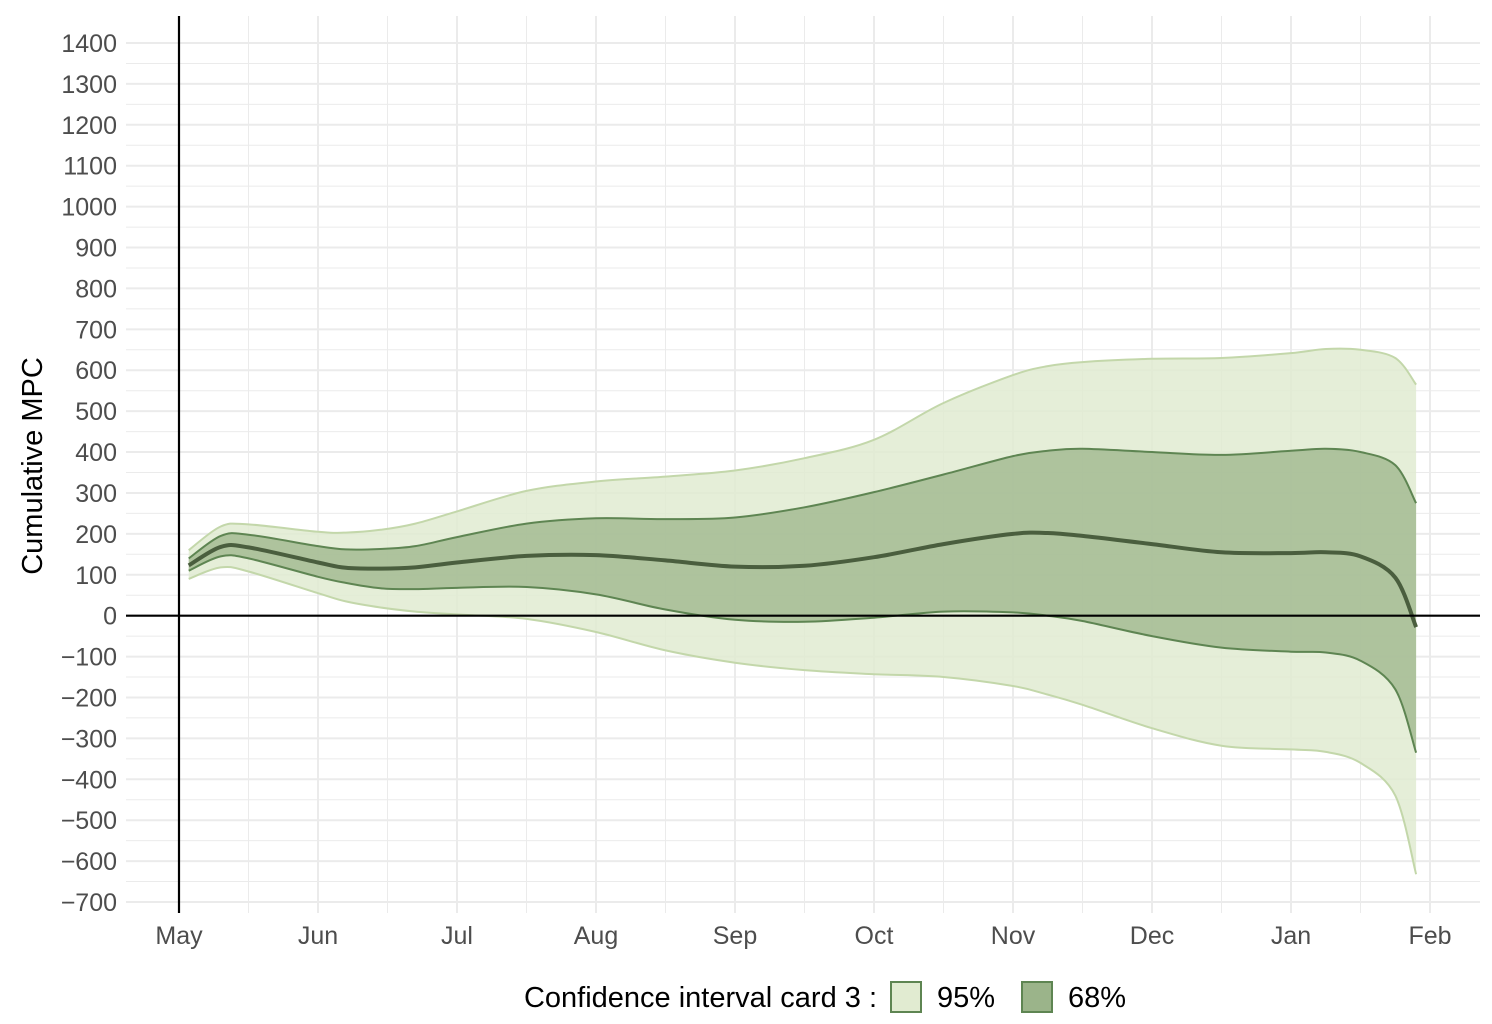  Describe the element at coordinates (1013, 936) in the screenshot. I see `x-tick-label: Nov` at that location.